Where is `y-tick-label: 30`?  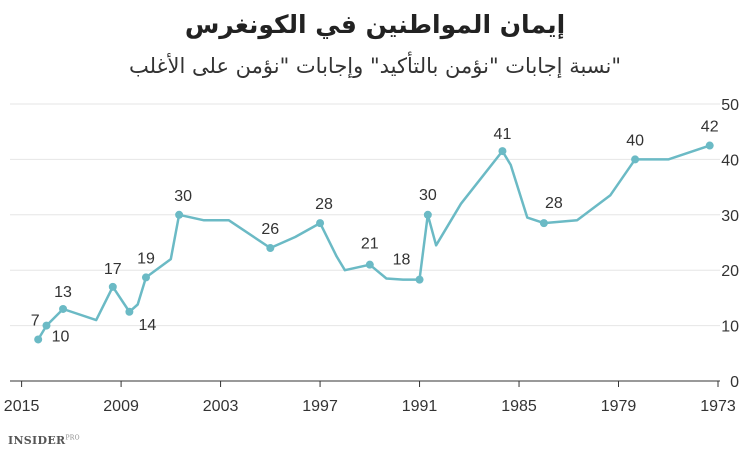
y-tick-label: 30 is located at coordinates (730, 216).